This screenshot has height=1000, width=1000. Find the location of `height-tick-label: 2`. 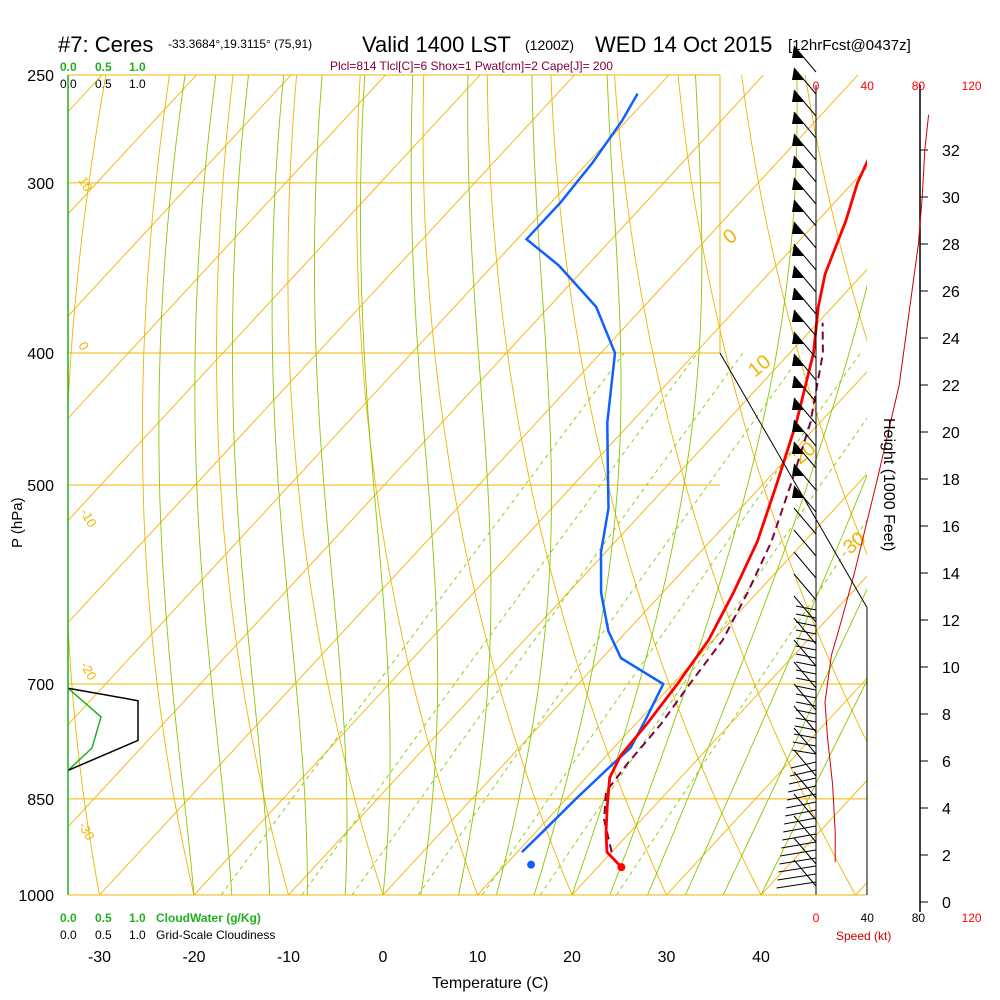

height-tick-label: 2 is located at coordinates (946, 856).